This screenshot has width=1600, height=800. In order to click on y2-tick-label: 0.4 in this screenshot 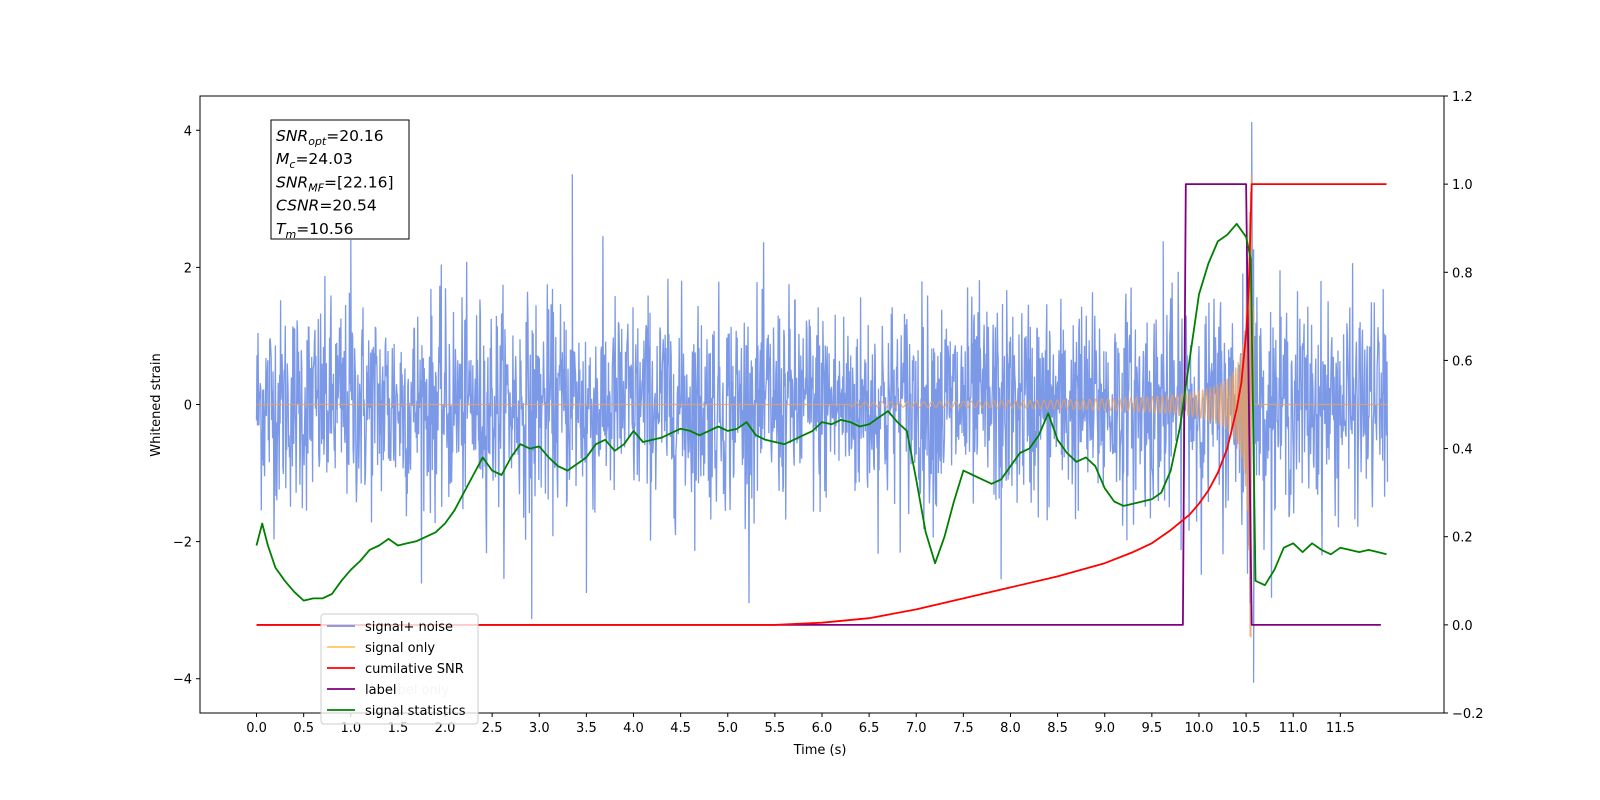, I will do `click(1462, 450)`.